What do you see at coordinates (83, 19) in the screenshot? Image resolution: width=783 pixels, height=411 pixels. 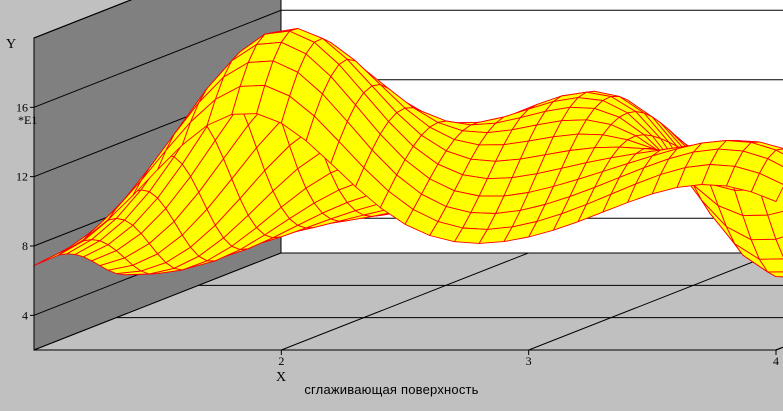 I see `wall-gridline` at bounding box center [83, 19].